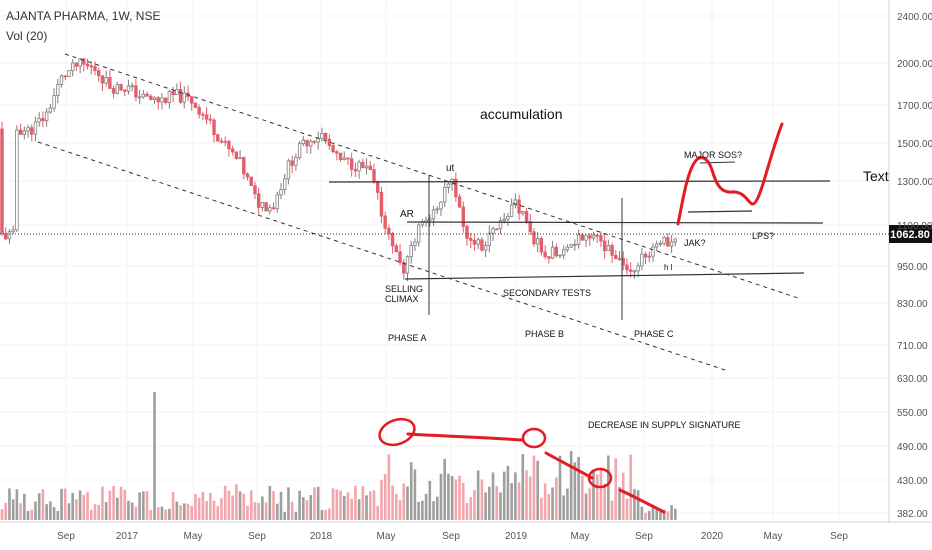 The width and height of the screenshot is (932, 550). What do you see at coordinates (654, 334) in the screenshot?
I see `phase-c-label: PHASE C` at bounding box center [654, 334].